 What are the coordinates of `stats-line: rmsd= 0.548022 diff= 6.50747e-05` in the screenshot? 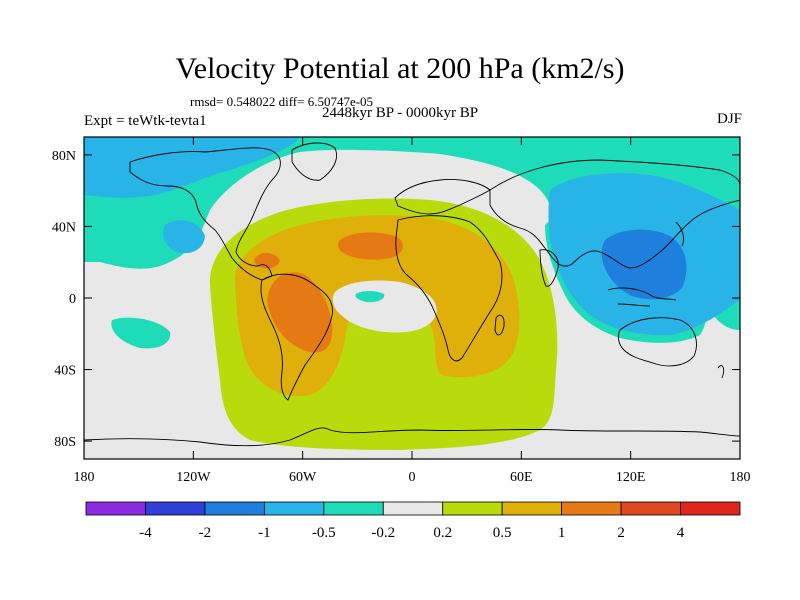 It's located at (282, 101).